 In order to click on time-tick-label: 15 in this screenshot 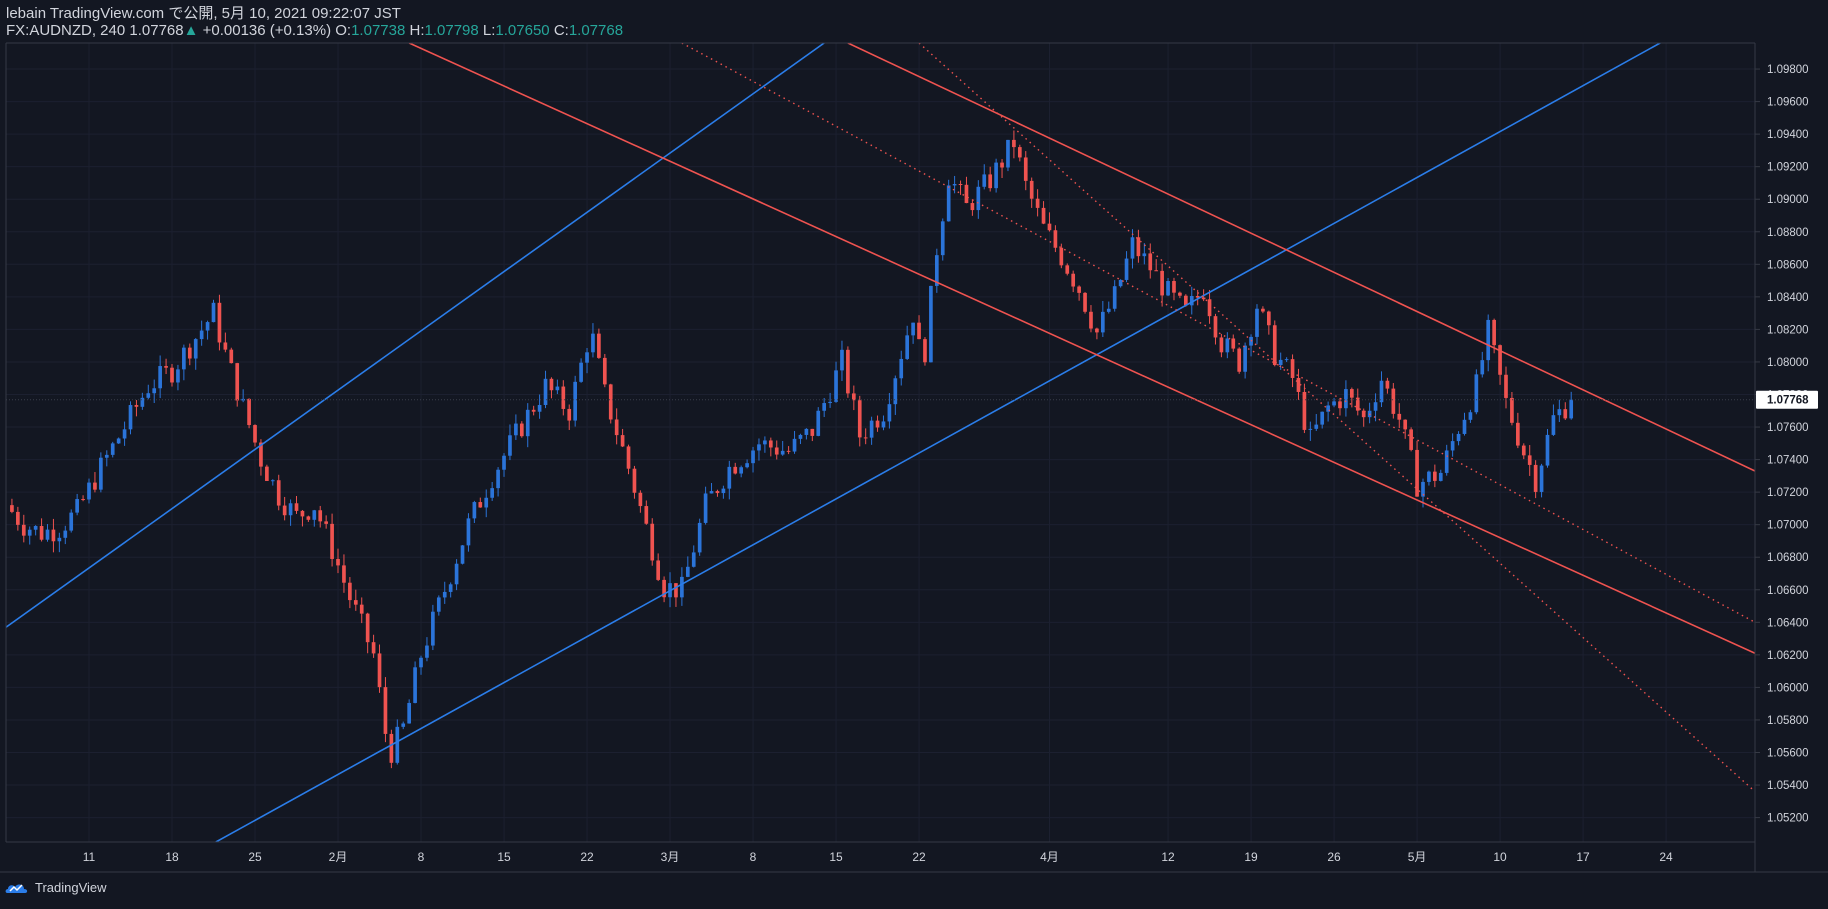, I will do `click(836, 857)`.